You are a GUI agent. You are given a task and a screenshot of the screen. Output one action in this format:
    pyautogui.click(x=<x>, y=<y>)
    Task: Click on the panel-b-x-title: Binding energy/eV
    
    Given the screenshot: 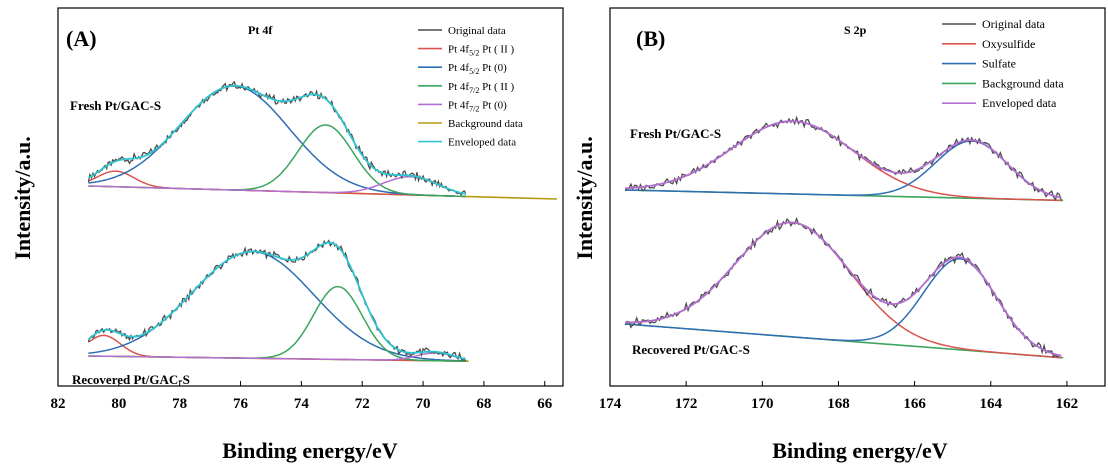 What is the action you would take?
    pyautogui.click(x=860, y=450)
    